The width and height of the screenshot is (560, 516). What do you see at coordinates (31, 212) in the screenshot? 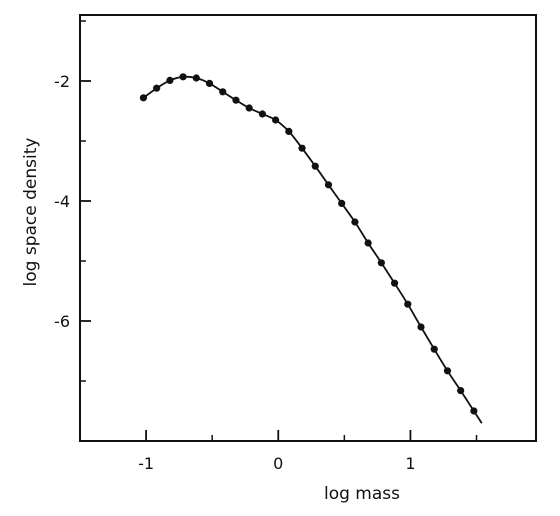
I see `y-axis-label: log space density` at bounding box center [31, 212].